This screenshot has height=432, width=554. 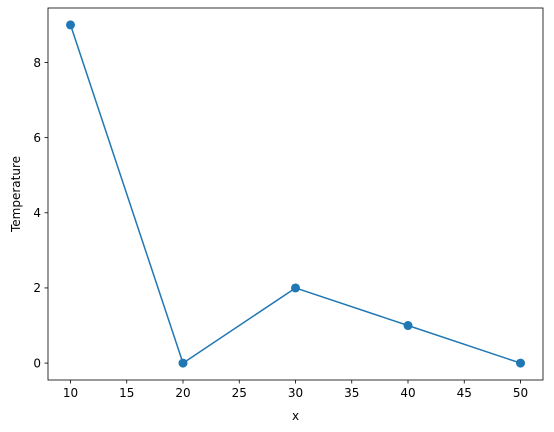 I want to click on x-tick-label: 10, so click(x=70, y=393).